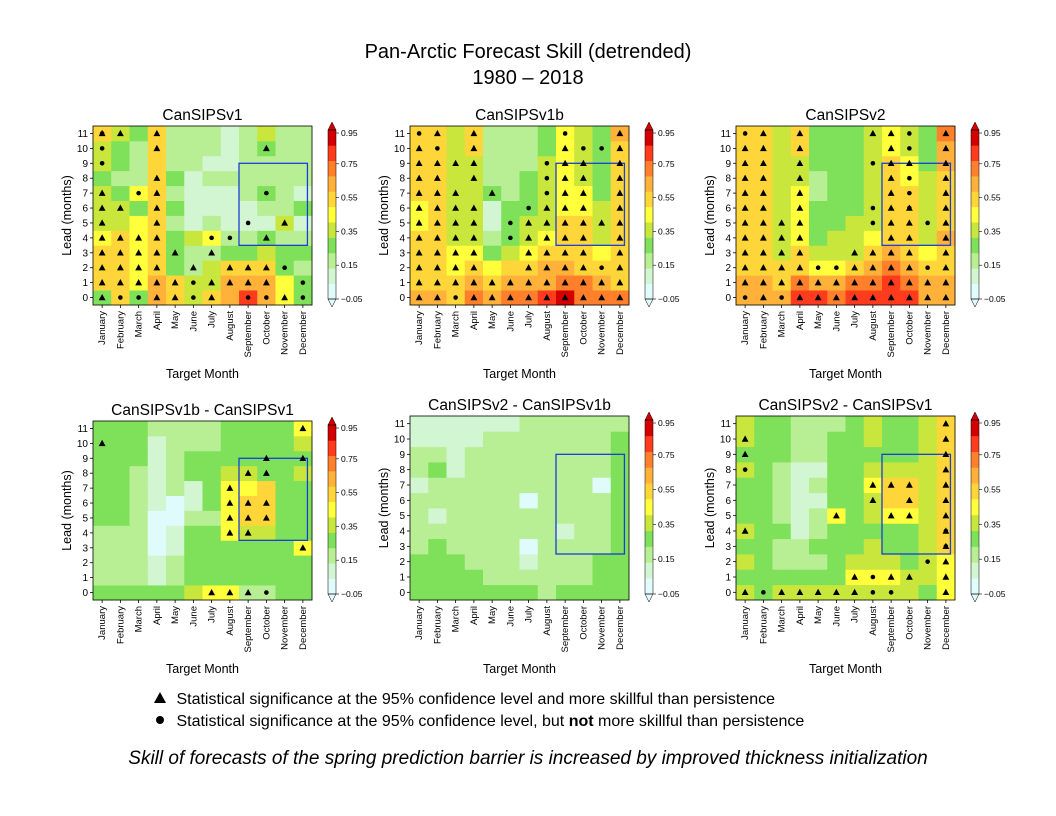 This screenshot has width=1056, height=816. Describe the element at coordinates (995, 594) in the screenshot. I see `colorbar-tick-label: −0.05` at that location.